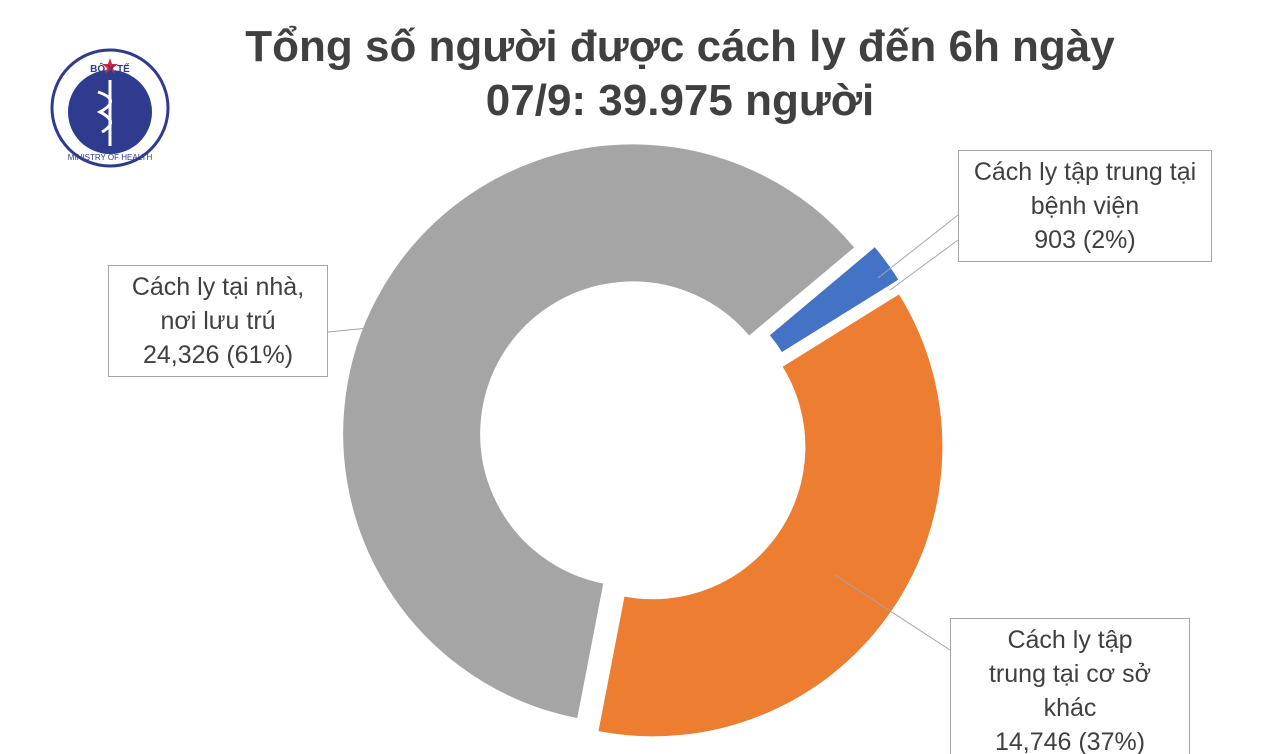  I want to click on data-label: Cách ly tập trung tại bệnh viện 903 (2%), so click(1085, 206).